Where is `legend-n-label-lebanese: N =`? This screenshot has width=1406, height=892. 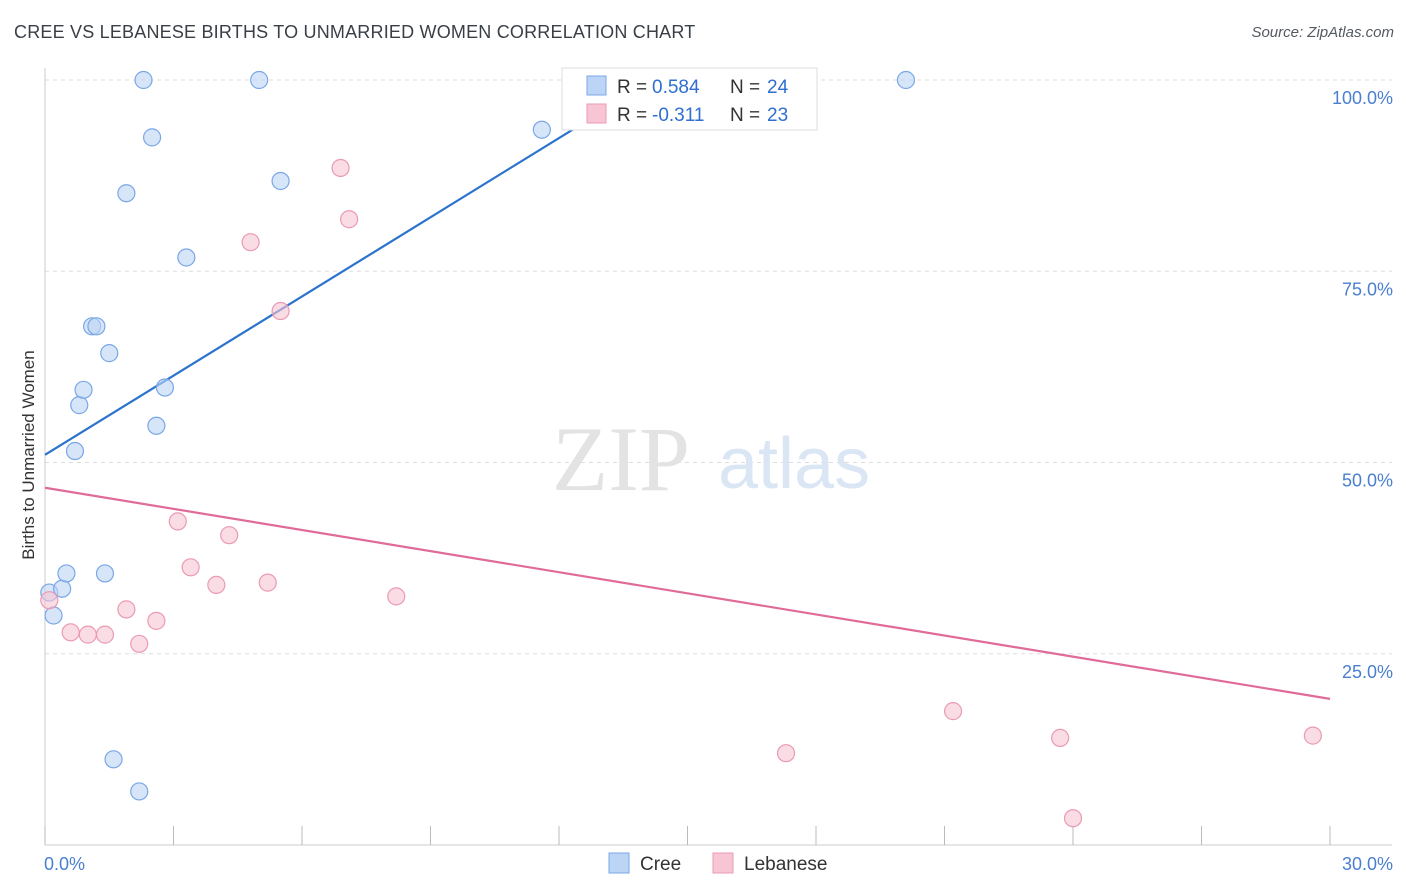
legend-n-label-lebanese: N = is located at coordinates (745, 115).